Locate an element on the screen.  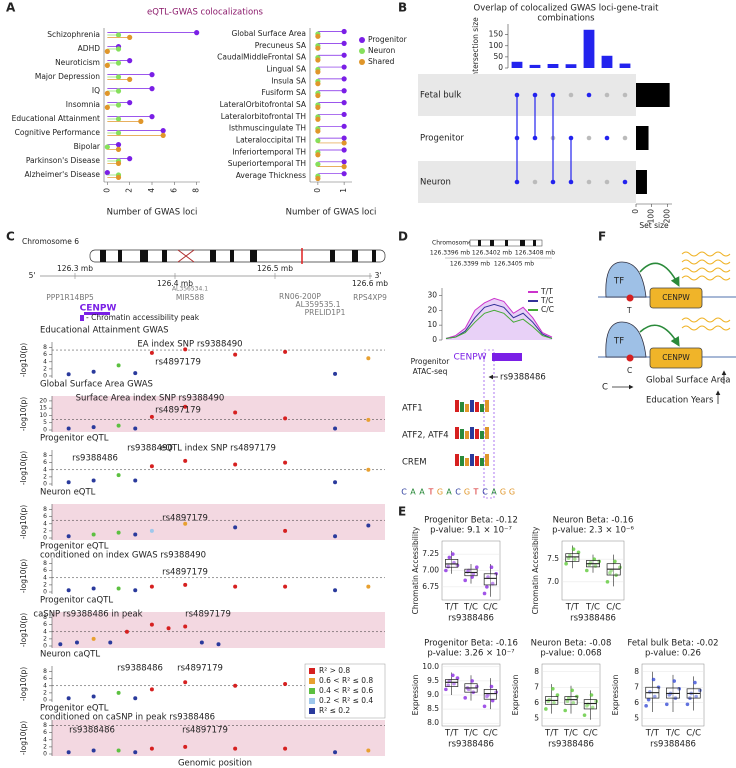
y-tick-label: 20 is located at coordinates (43, 400).